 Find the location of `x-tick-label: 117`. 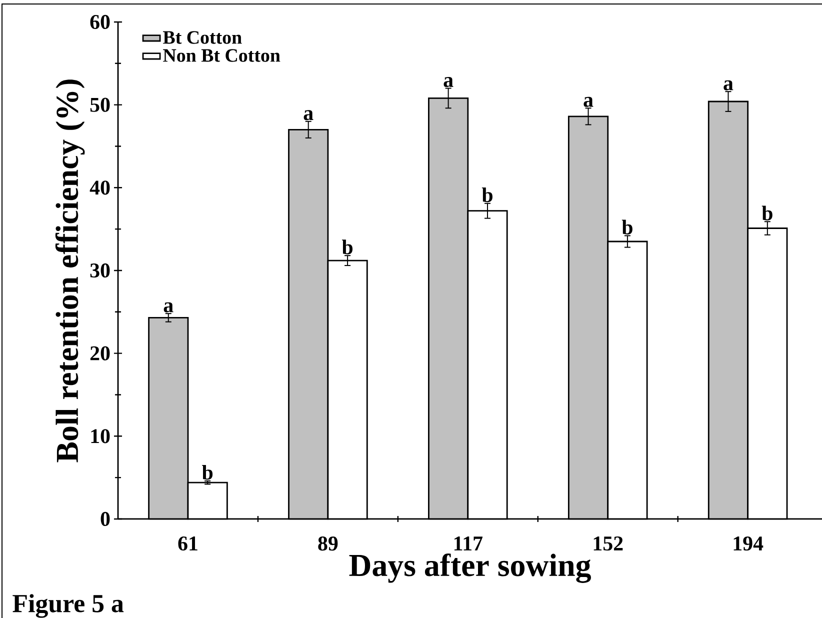

x-tick-label: 117 is located at coordinates (468, 543).